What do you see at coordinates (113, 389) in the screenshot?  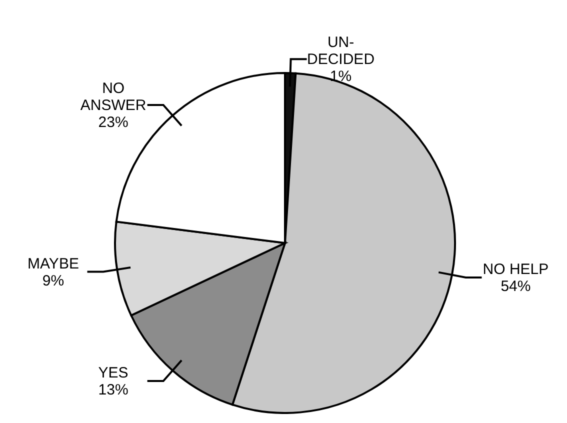 I see `data-label: 13%` at bounding box center [113, 389].